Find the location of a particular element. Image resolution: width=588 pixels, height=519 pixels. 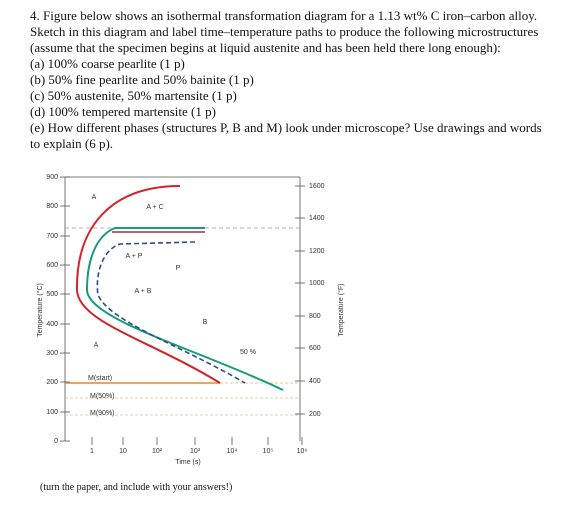

x-tick-label: 10² is located at coordinates (157, 451).